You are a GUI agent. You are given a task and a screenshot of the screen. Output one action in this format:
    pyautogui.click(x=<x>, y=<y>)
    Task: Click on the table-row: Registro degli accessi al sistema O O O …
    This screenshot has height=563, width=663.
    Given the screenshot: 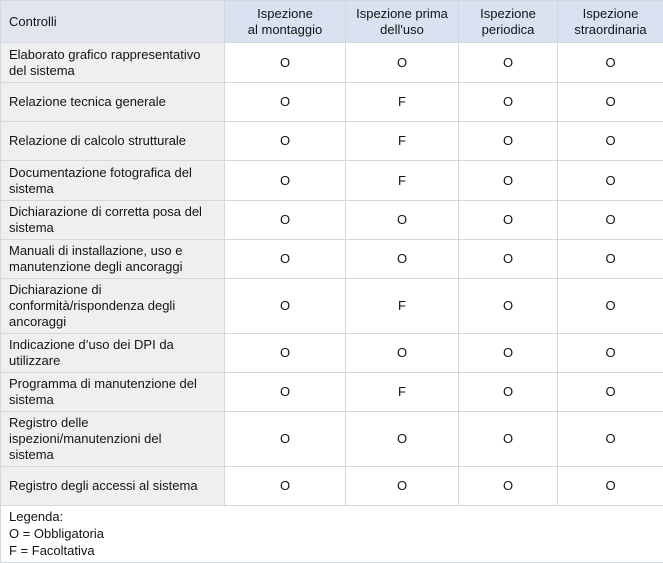 What is the action you would take?
    pyautogui.click(x=332, y=486)
    